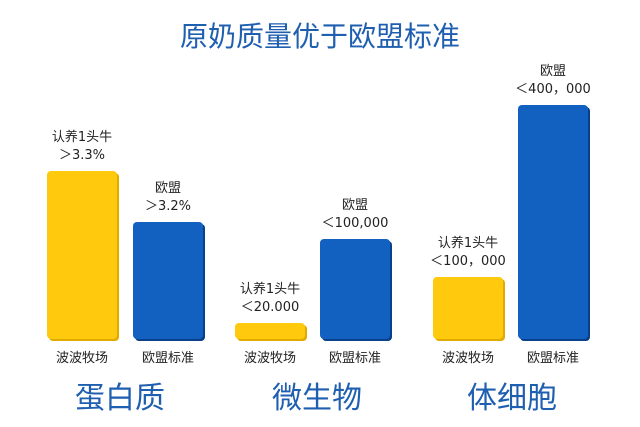  I want to click on group-label: 微生物, so click(317, 398).